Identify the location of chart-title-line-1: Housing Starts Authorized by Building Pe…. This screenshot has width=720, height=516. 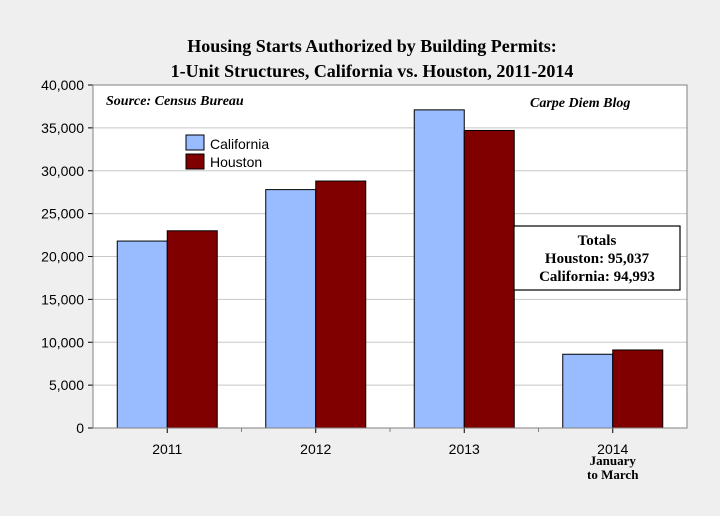
(372, 46).